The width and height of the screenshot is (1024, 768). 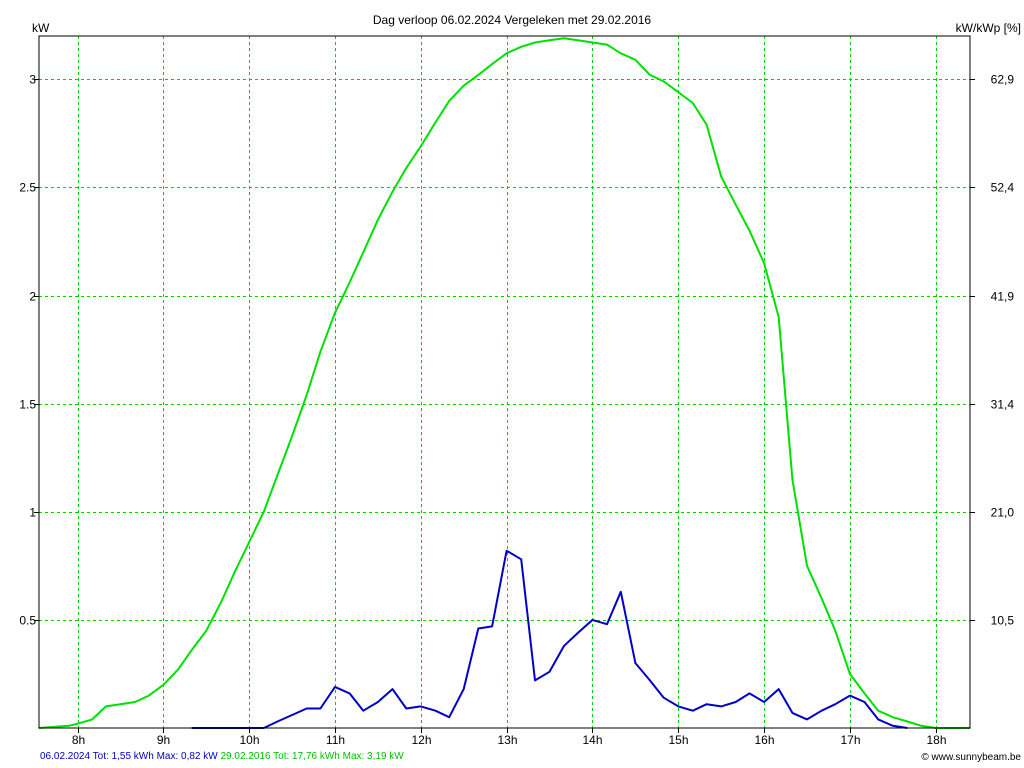 I want to click on y-tick-label-left: 1.5, so click(x=27, y=405).